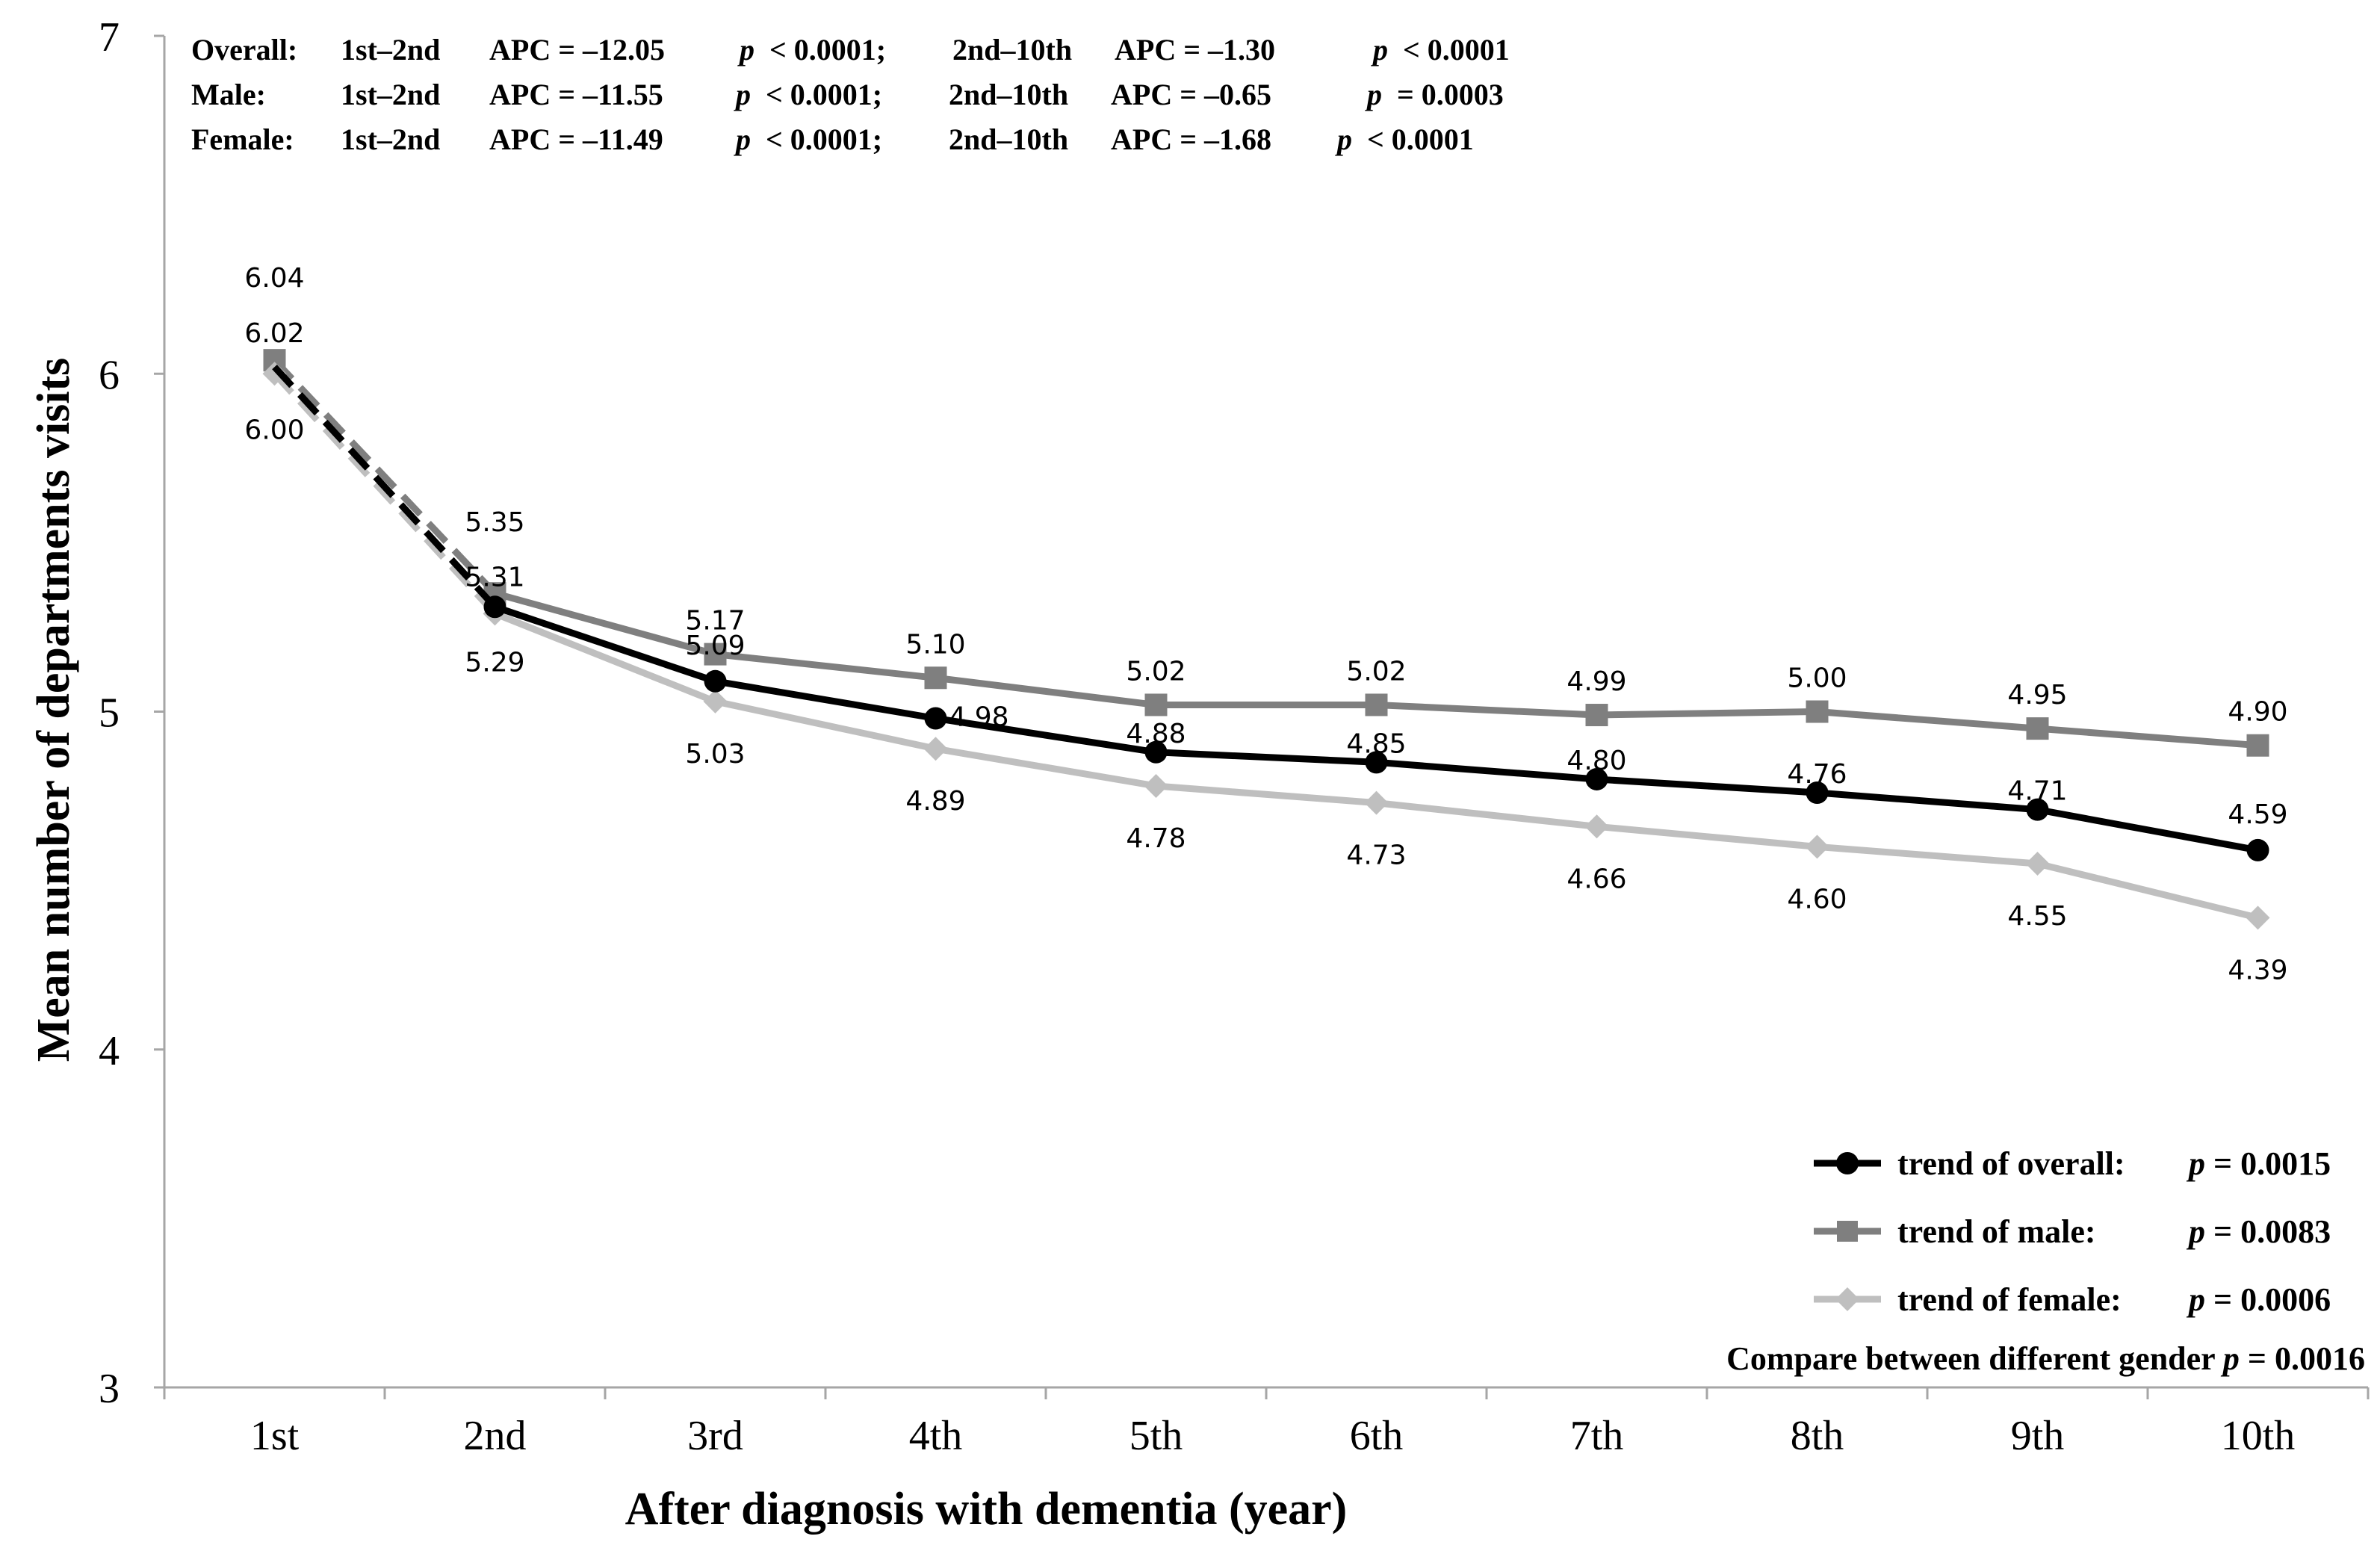 Image resolution: width=2380 pixels, height=1554 pixels. I want to click on legend-item-female: trend of female: p = 0.0006, so click(2072, 1299).